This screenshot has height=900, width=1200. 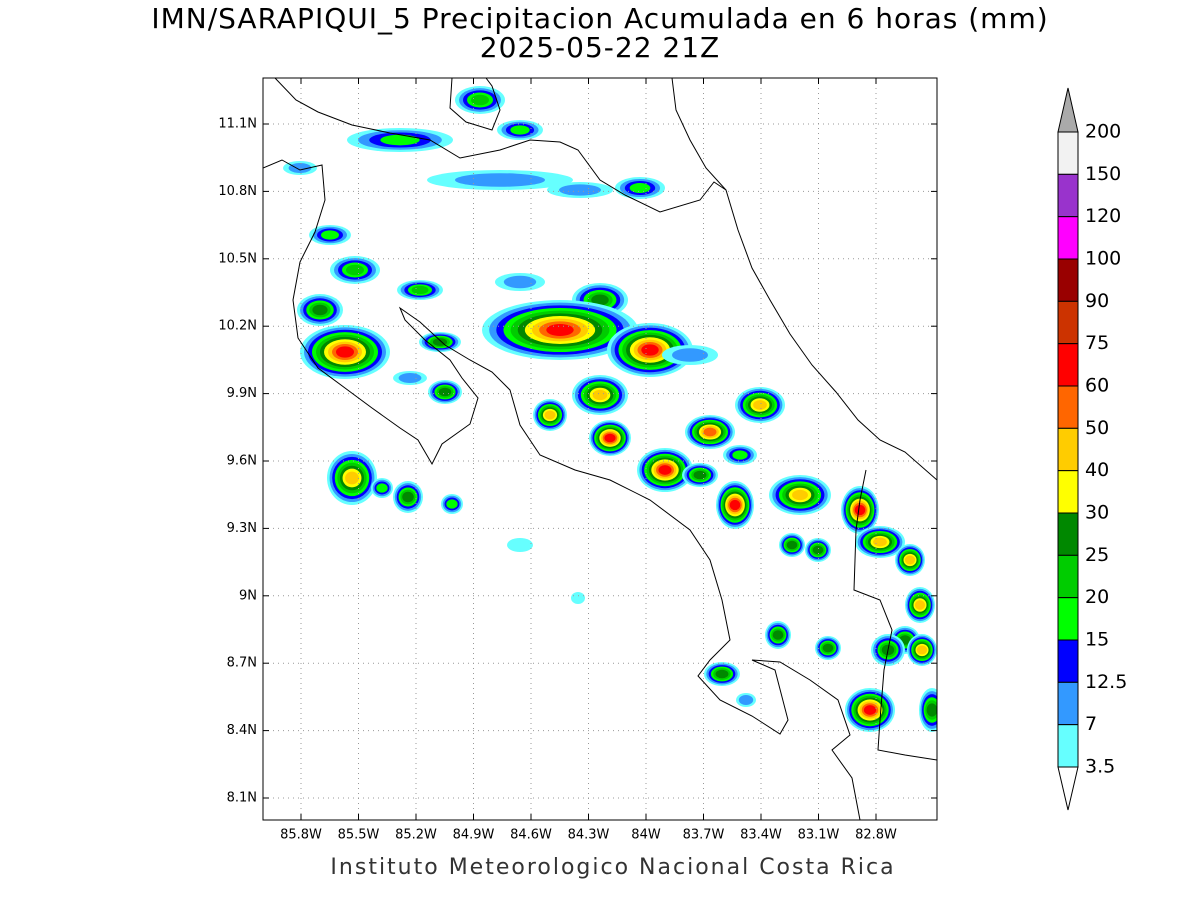 What do you see at coordinates (1103, 132) in the screenshot?
I see `colorbar-label: 200` at bounding box center [1103, 132].